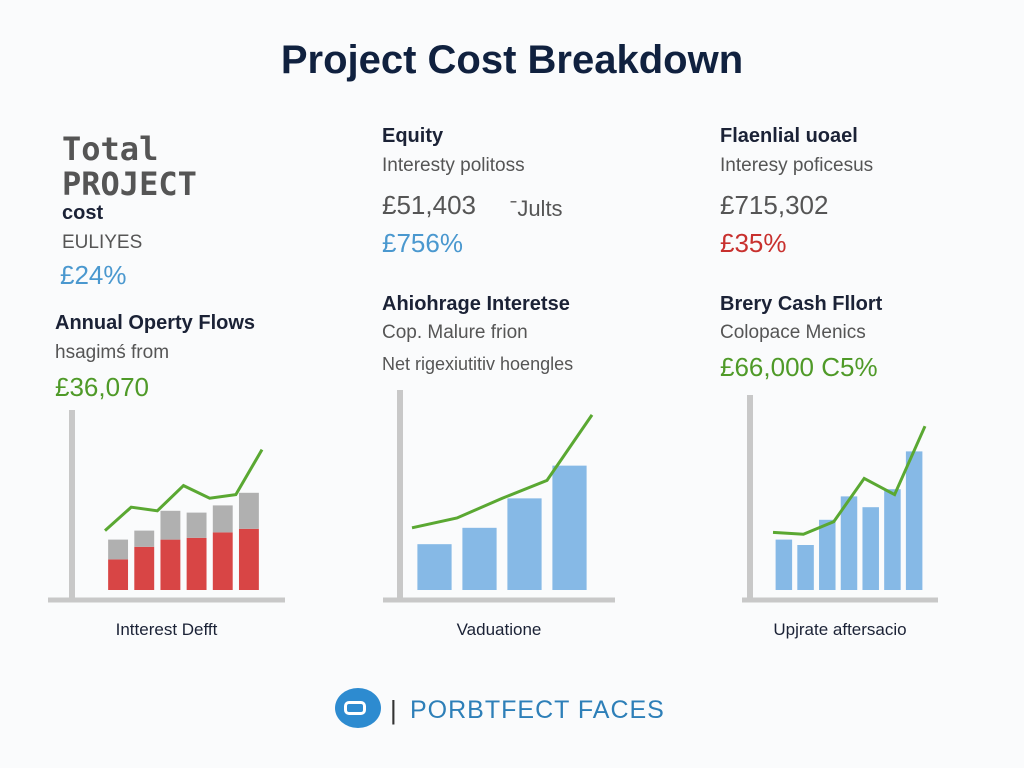 This screenshot has height=768, width=1024. Describe the element at coordinates (422, 243) in the screenshot. I see `value: £756%` at that location.